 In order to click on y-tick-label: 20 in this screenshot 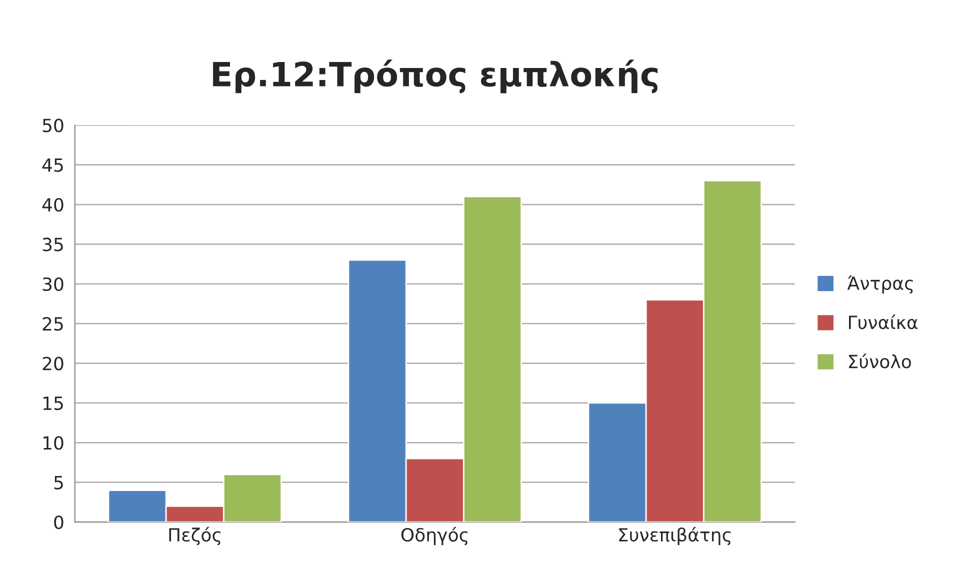, I will do `click(53, 363)`.